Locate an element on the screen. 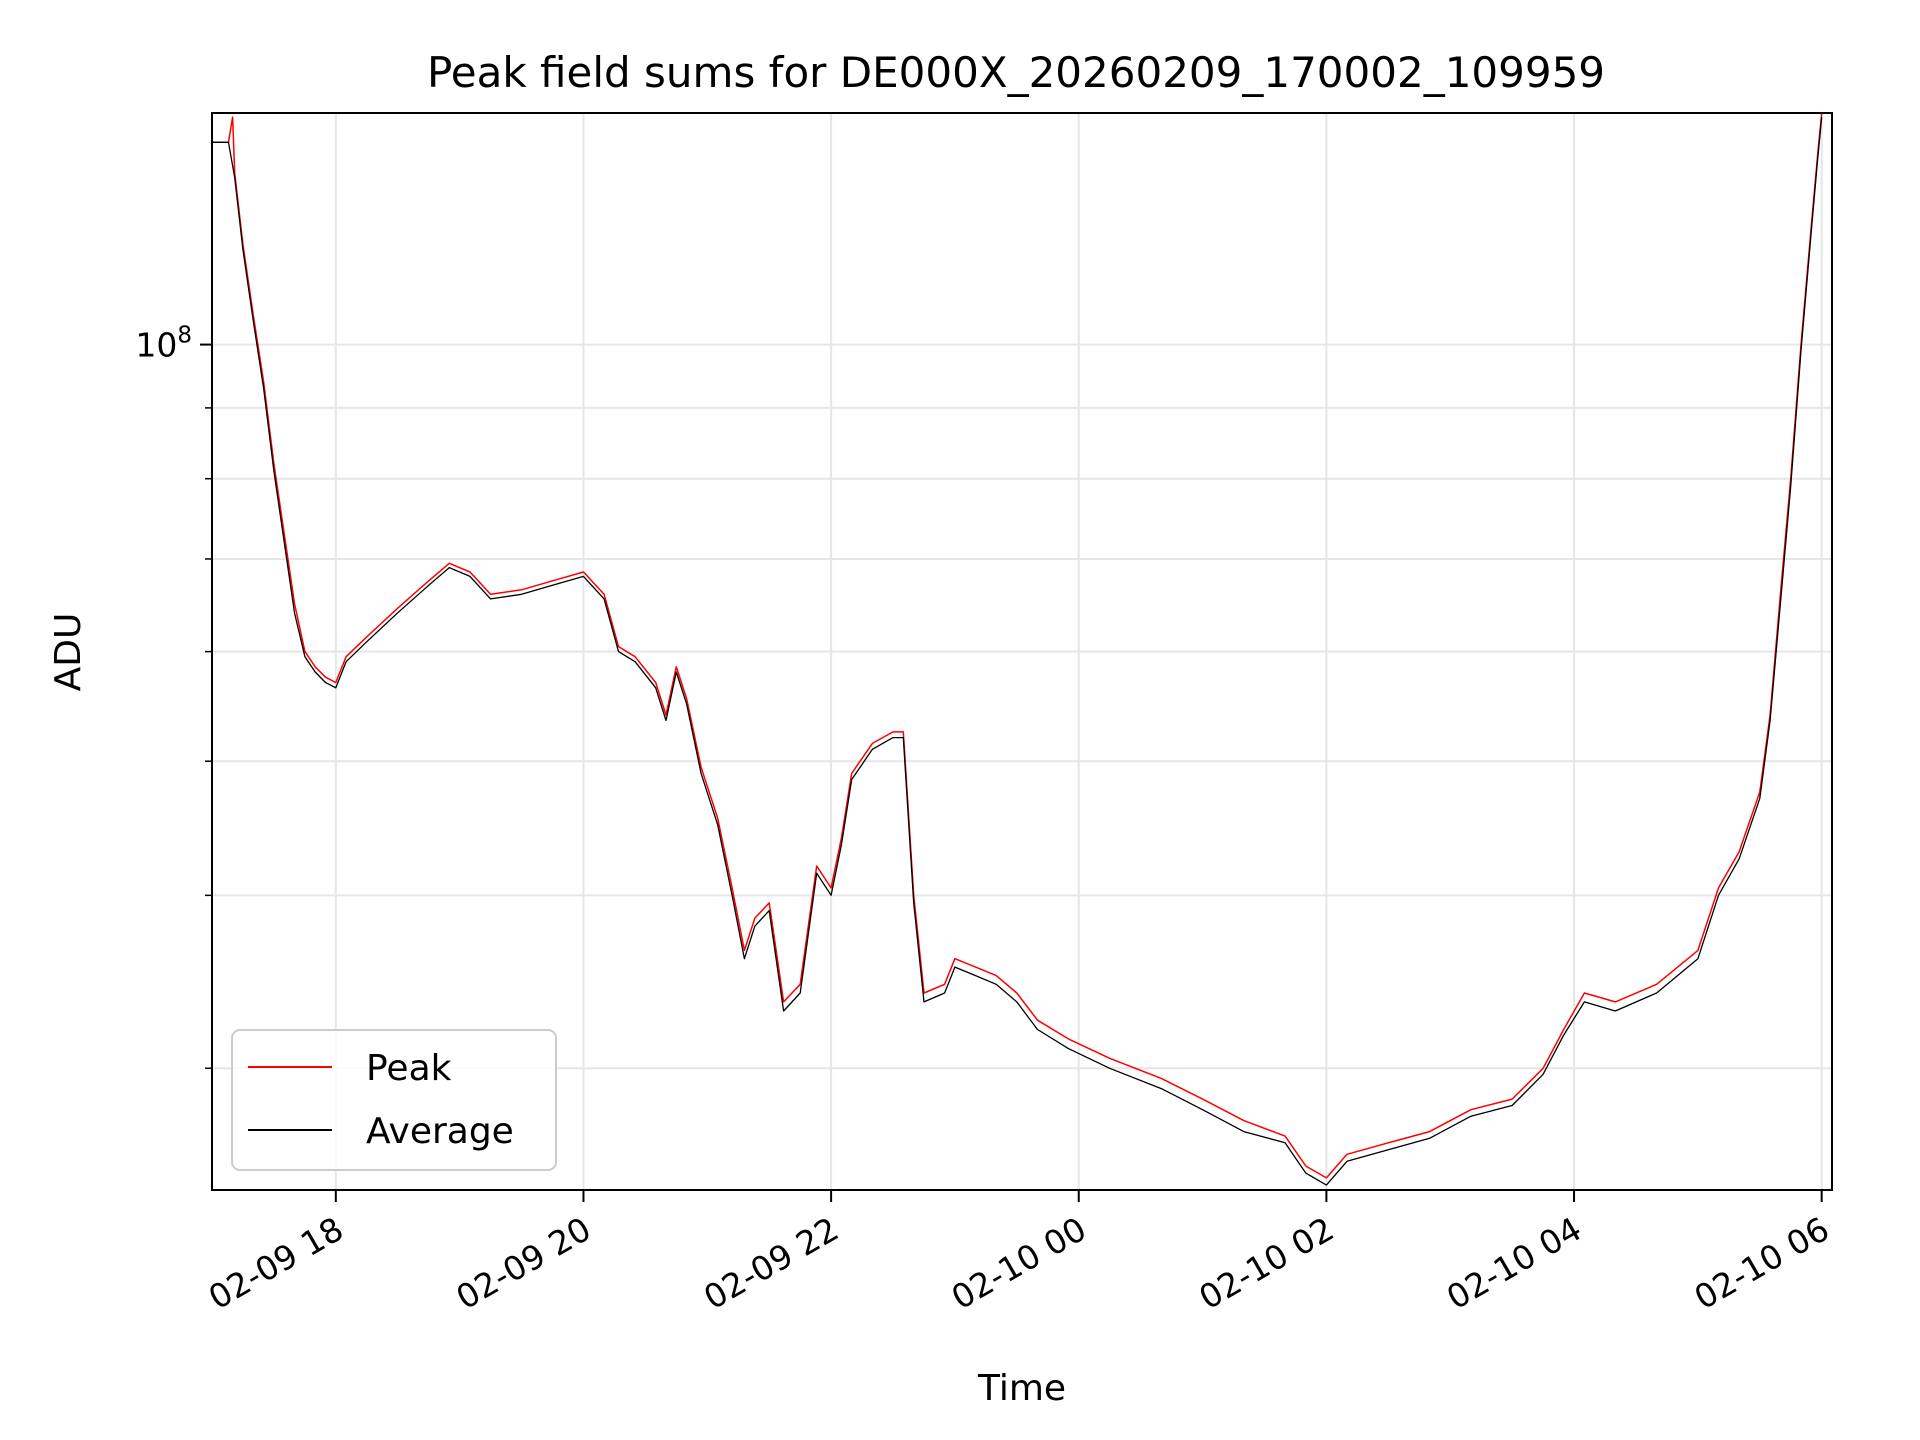 The width and height of the screenshot is (1920, 1440). y-tick-label: 108 is located at coordinates (163, 344).